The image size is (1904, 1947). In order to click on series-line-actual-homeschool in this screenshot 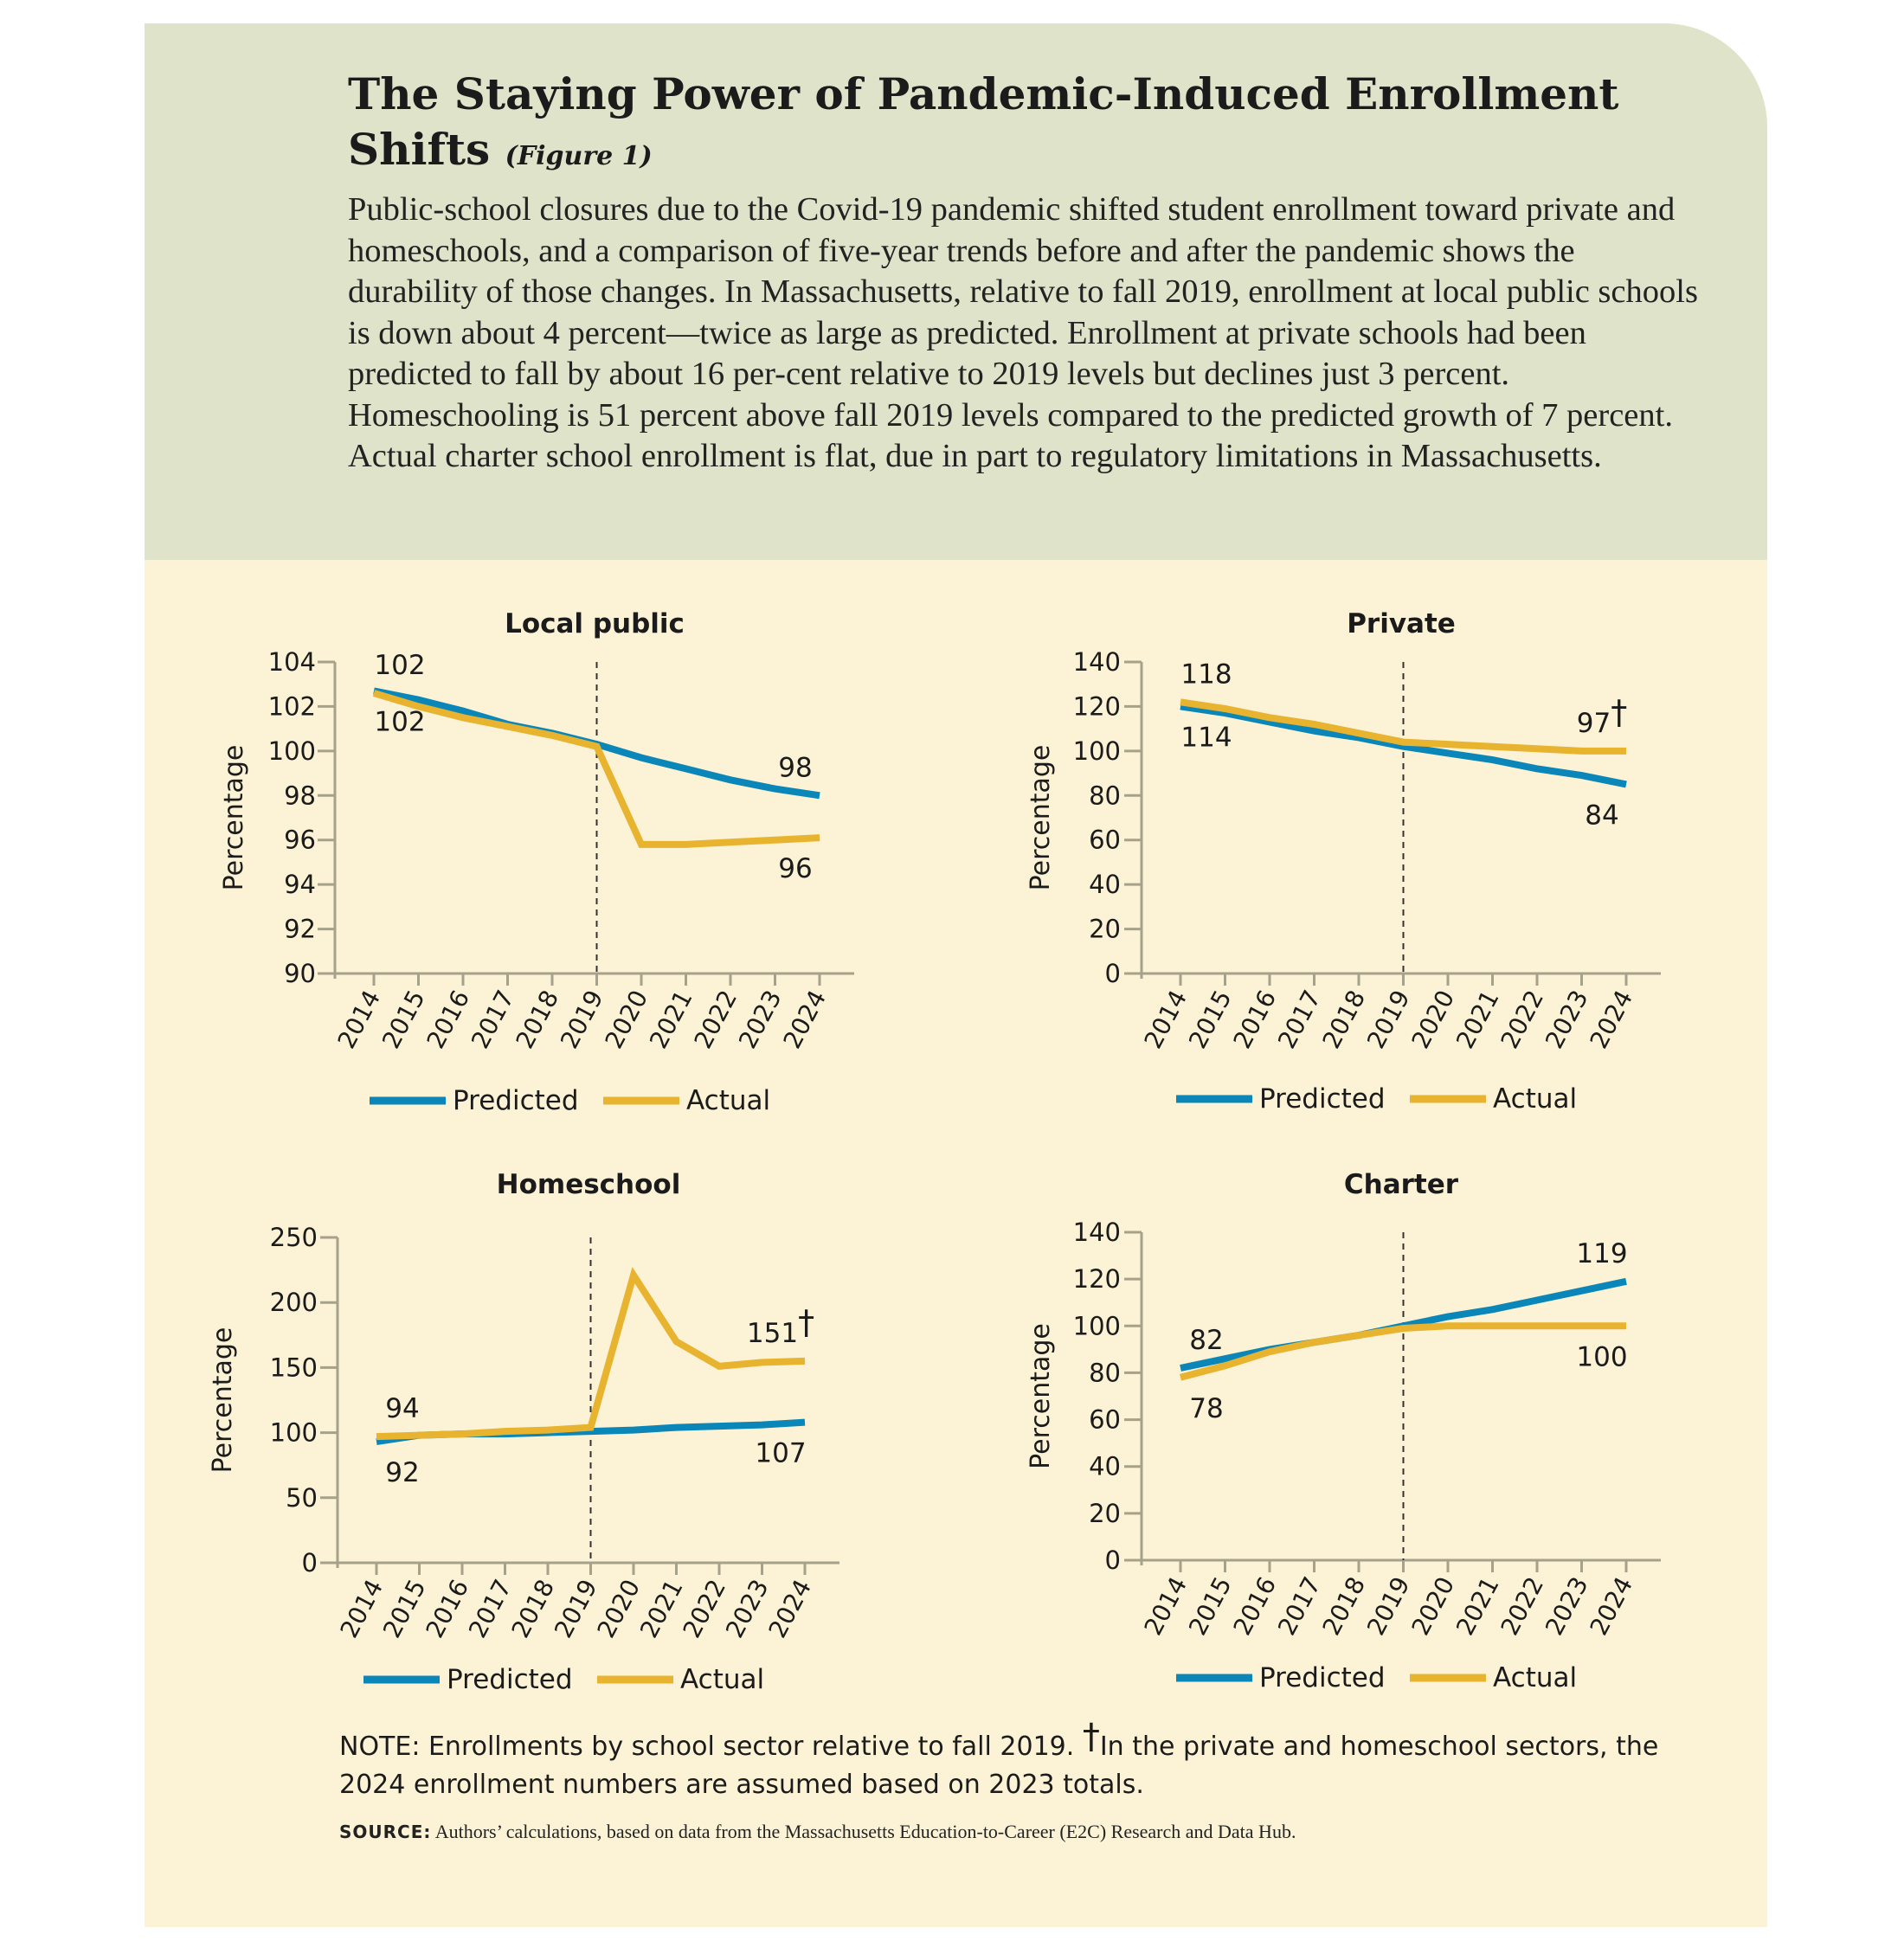, I will do `click(591, 1354)`.